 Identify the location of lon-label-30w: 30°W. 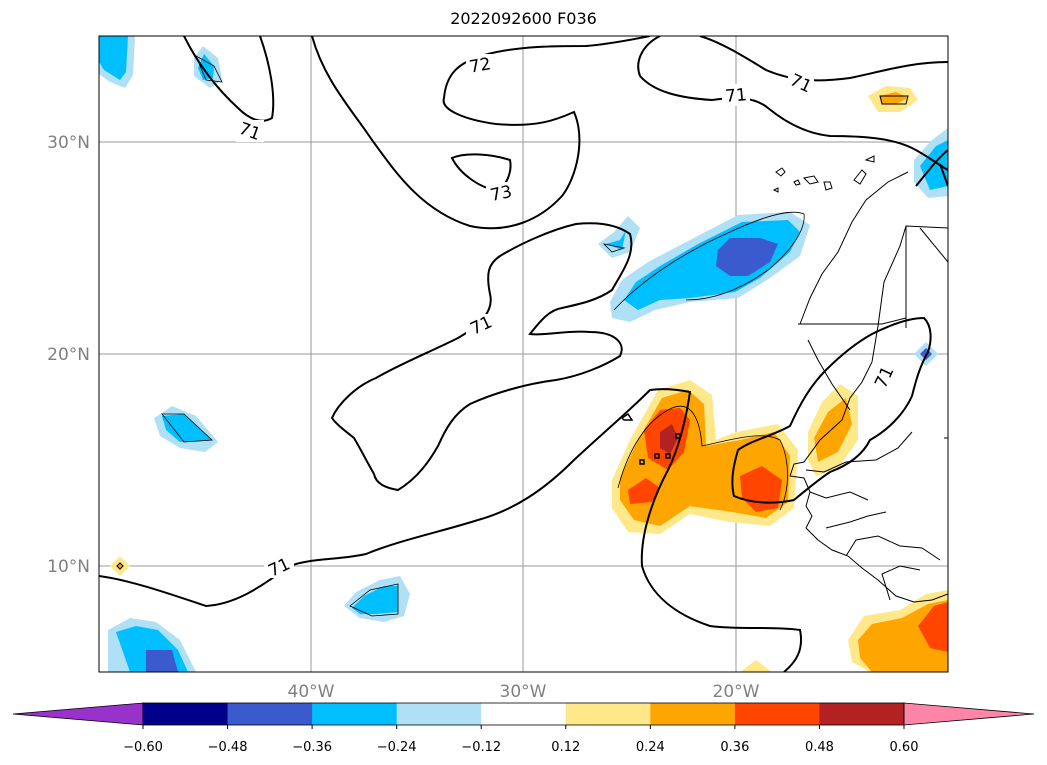
(523, 692).